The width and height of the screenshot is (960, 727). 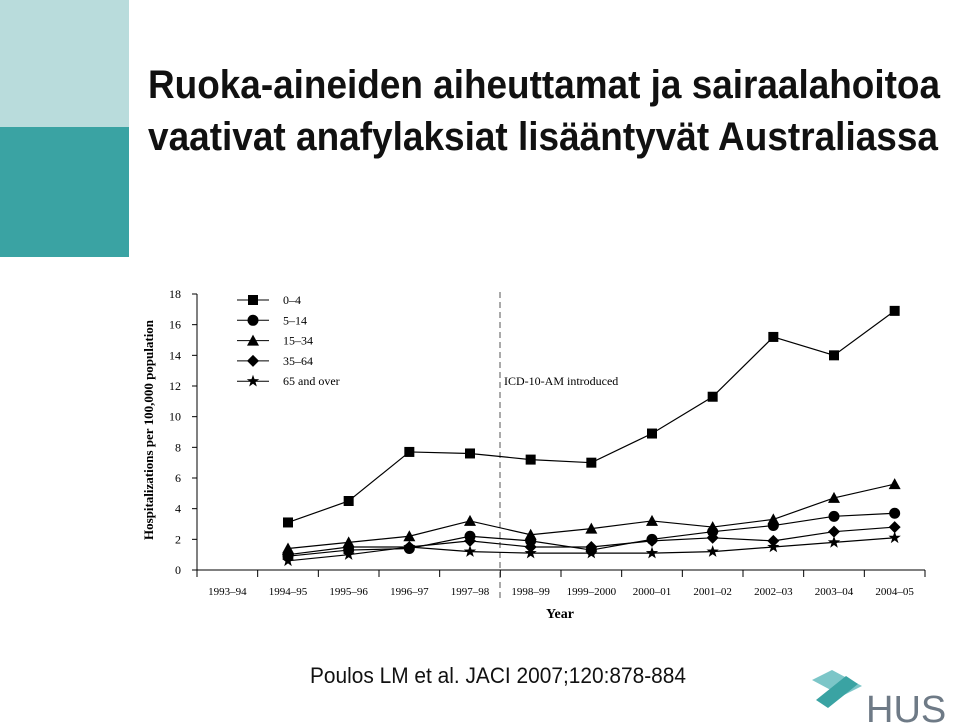 What do you see at coordinates (175, 355) in the screenshot?
I see `y-tick-label: 14` at bounding box center [175, 355].